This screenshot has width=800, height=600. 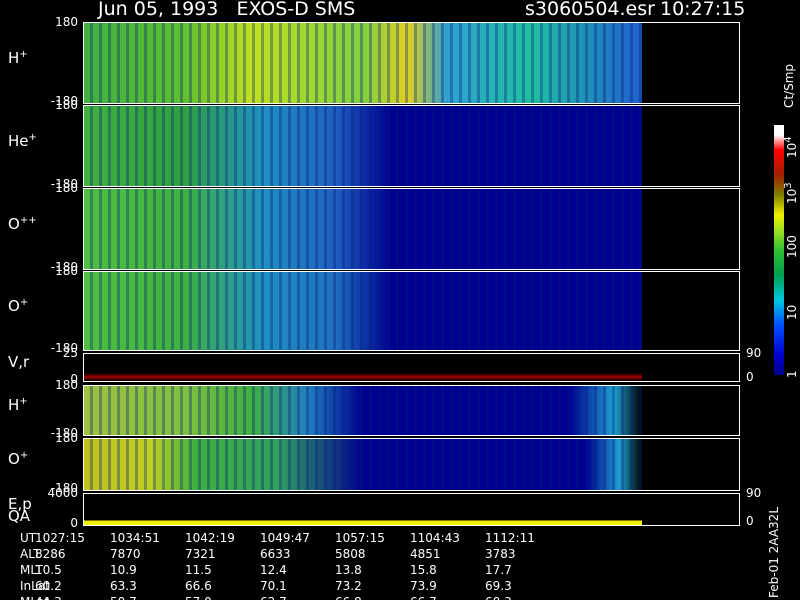 What do you see at coordinates (200, 554) in the screenshot?
I see `table-cell: 7321` at bounding box center [200, 554].